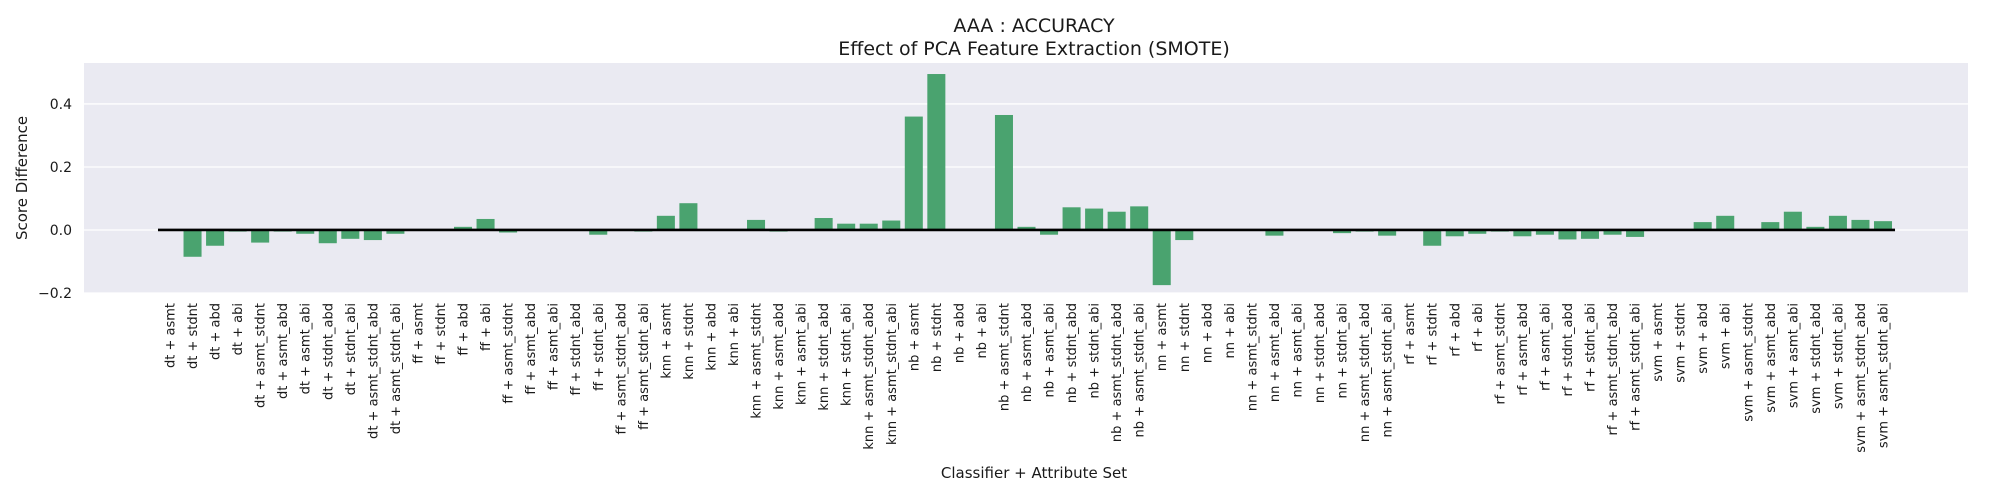 The height and width of the screenshot is (500, 2000). Describe the element at coordinates (802, 354) in the screenshot. I see `x-tick-label: knn + asmt_abi` at that location.